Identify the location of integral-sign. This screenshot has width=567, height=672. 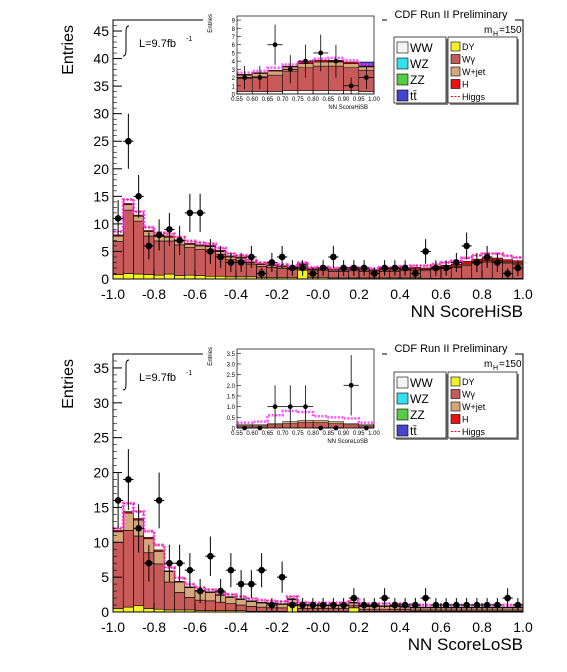
(126, 375).